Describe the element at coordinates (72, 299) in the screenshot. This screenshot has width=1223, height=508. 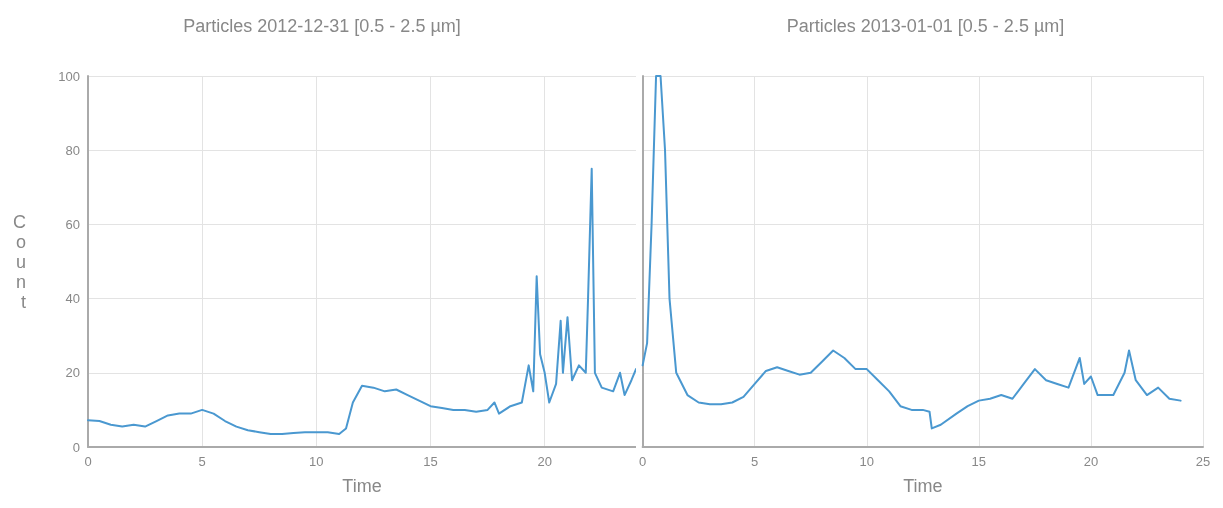
I see `y-tick-label: 40` at that location.